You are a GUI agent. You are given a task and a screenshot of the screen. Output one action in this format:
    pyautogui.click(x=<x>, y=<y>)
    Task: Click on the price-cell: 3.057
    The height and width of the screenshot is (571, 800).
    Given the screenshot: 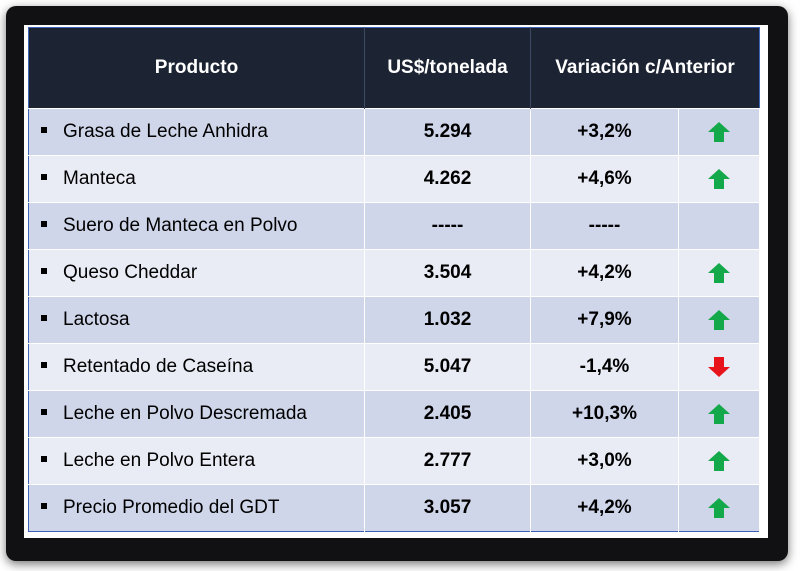 What is the action you would take?
    pyautogui.click(x=447, y=508)
    